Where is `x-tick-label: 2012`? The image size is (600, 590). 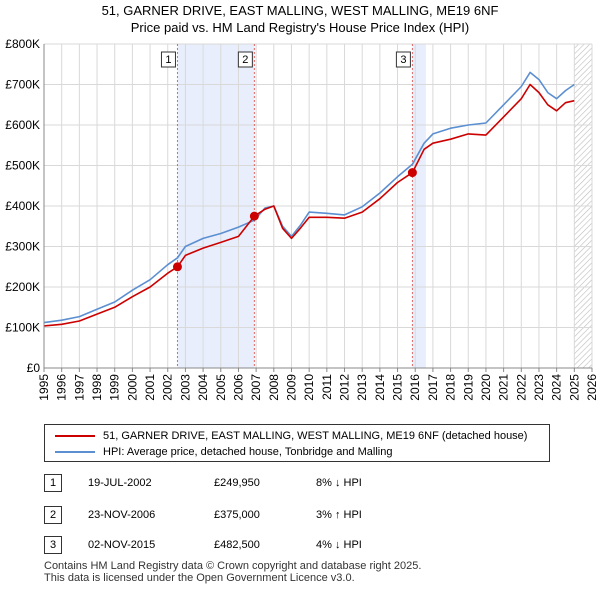
x-tick-label: 2012 is located at coordinates (345, 387).